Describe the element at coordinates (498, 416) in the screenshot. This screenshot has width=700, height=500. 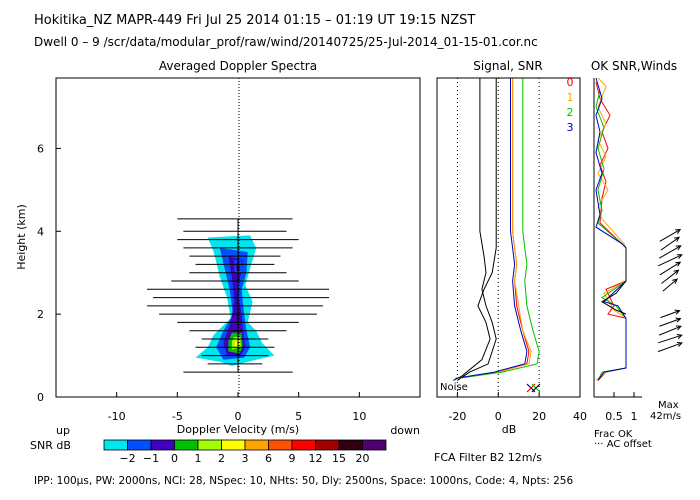
I see `snr-x-tick-label: 0` at that location.